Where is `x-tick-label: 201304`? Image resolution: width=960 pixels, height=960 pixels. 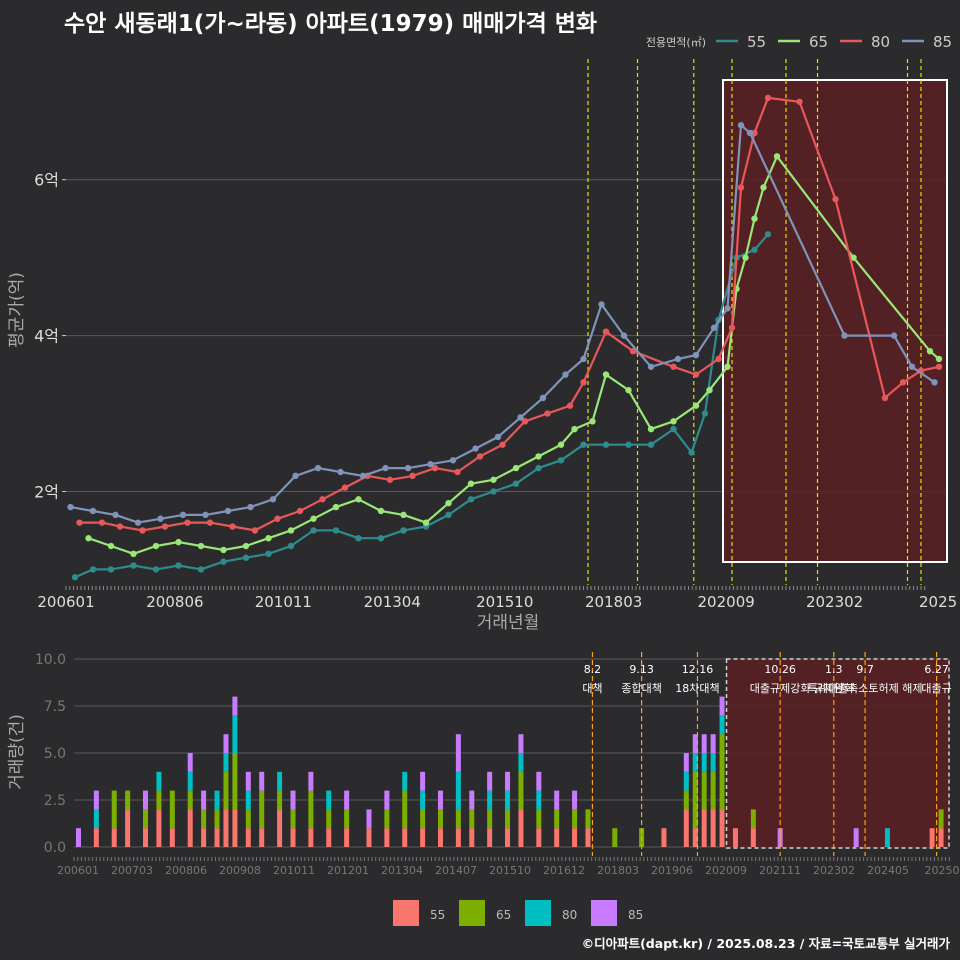 x-tick-label: 201304 is located at coordinates (392, 602).